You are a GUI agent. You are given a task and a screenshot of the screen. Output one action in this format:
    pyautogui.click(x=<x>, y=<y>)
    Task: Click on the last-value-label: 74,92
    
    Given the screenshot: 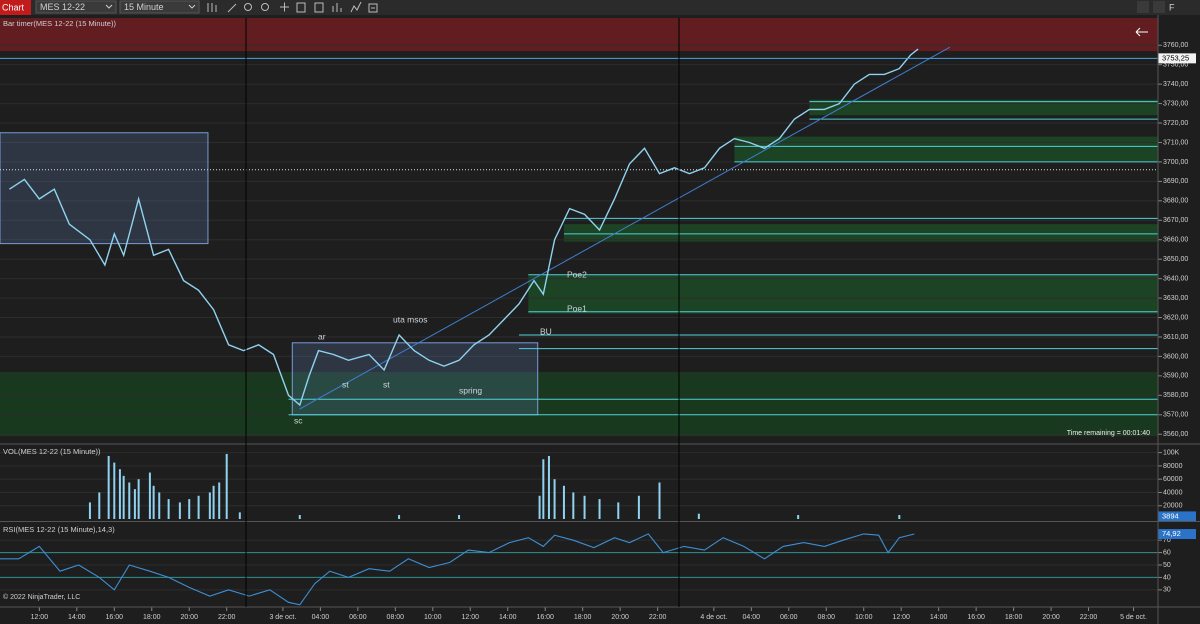 What is the action you would take?
    pyautogui.click(x=1171, y=533)
    